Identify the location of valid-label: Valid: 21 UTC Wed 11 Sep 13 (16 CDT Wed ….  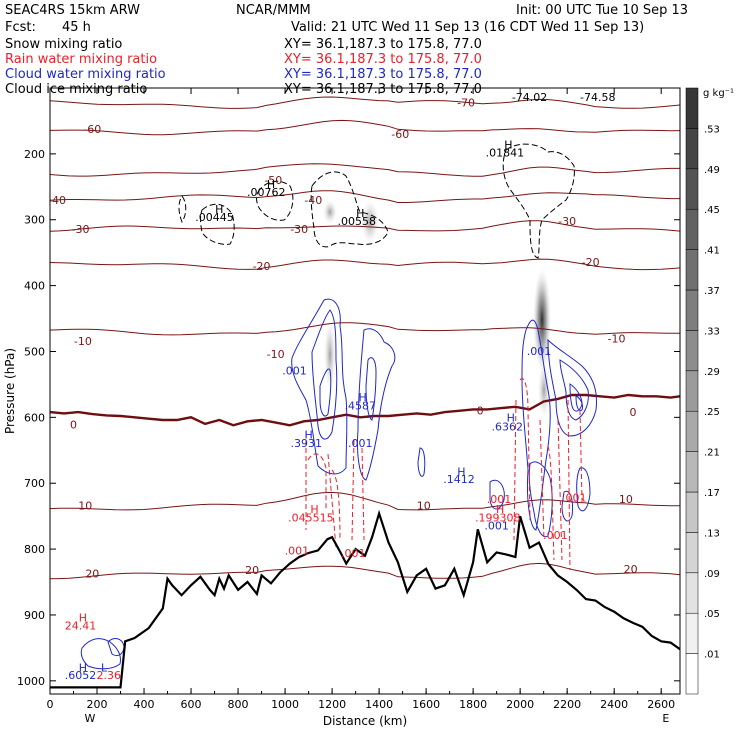
(467, 27).